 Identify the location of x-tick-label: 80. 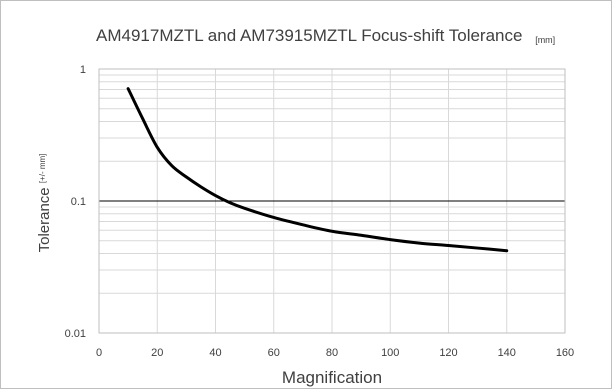
(332, 353).